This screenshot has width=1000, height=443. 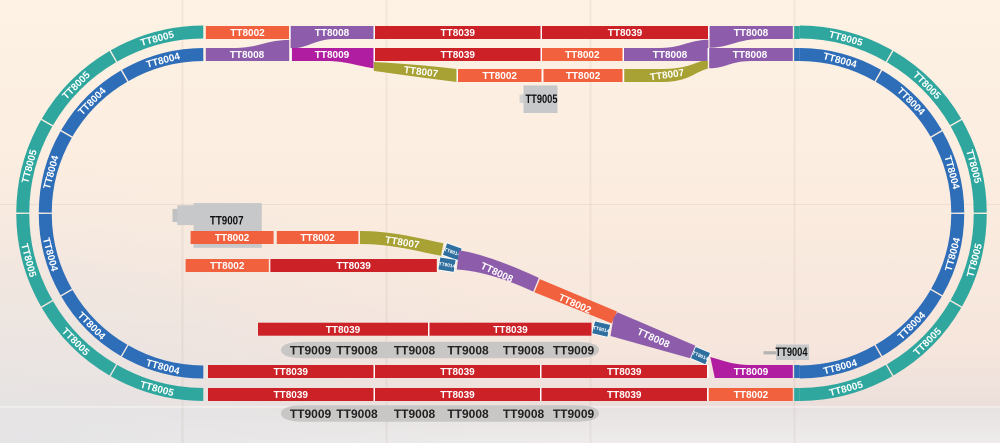 What do you see at coordinates (792, 353) in the screenshot?
I see `svg-text: TT9004` at bounding box center [792, 353].